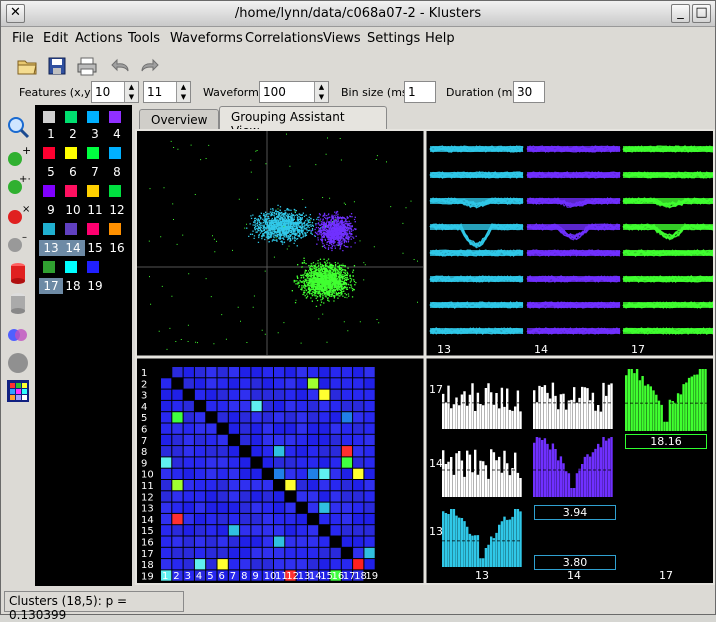 The height and width of the screenshot is (622, 716). What do you see at coordinates (15, 13) in the screenshot?
I see `close-icon: ✕` at bounding box center [15, 13].